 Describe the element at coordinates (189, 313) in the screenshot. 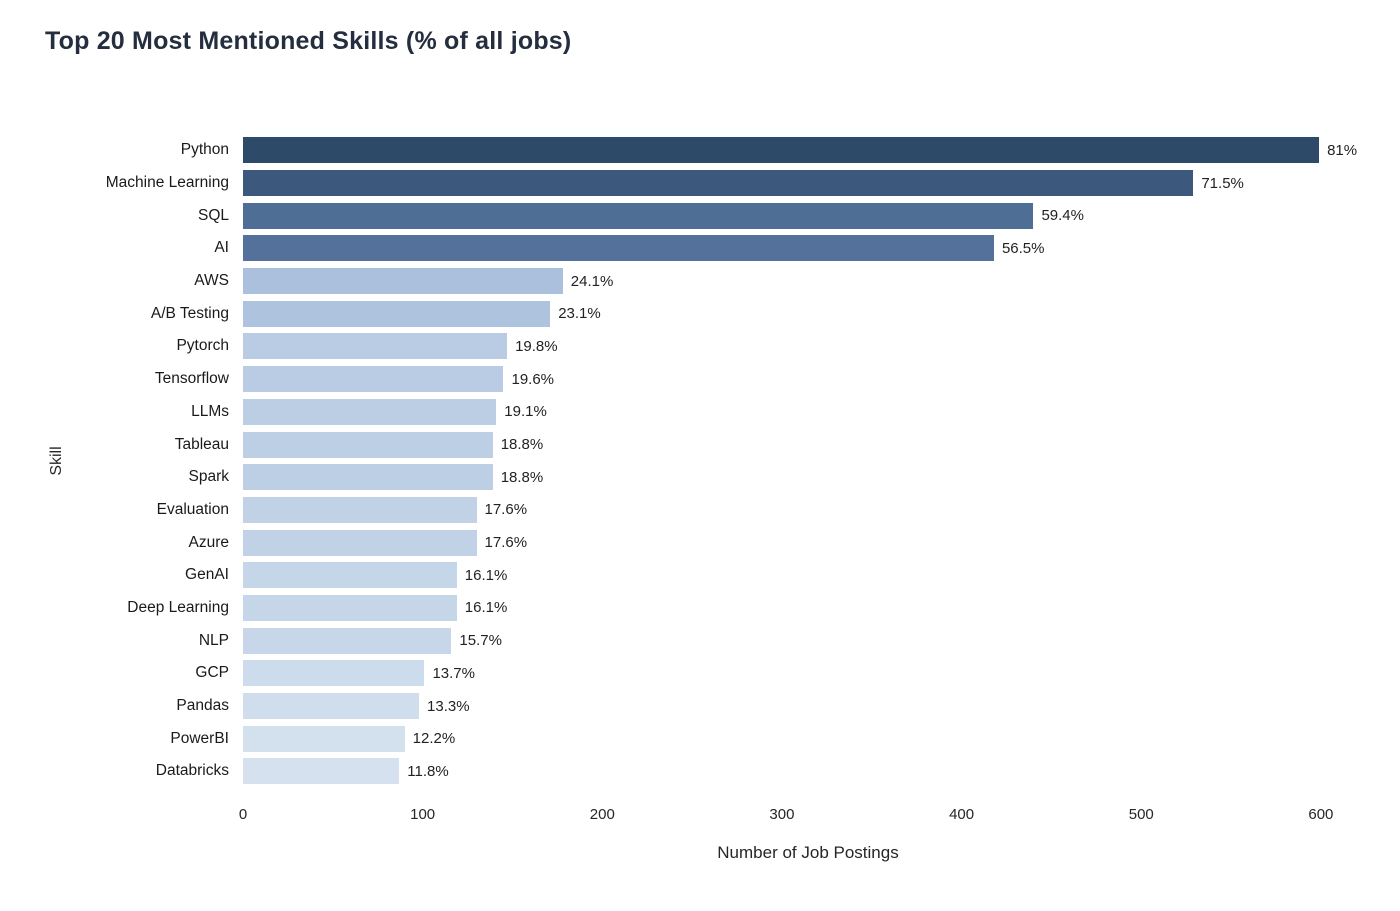

I see `category-label: A/B Testing` at that location.